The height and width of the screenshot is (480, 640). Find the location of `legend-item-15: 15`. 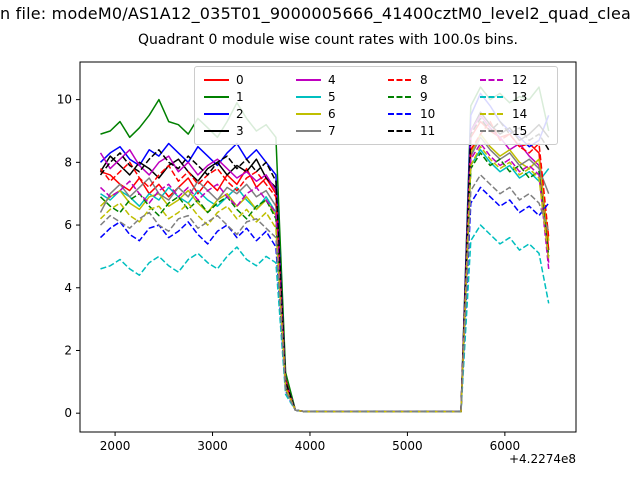

legend-item-15: 15 is located at coordinates (514, 131).